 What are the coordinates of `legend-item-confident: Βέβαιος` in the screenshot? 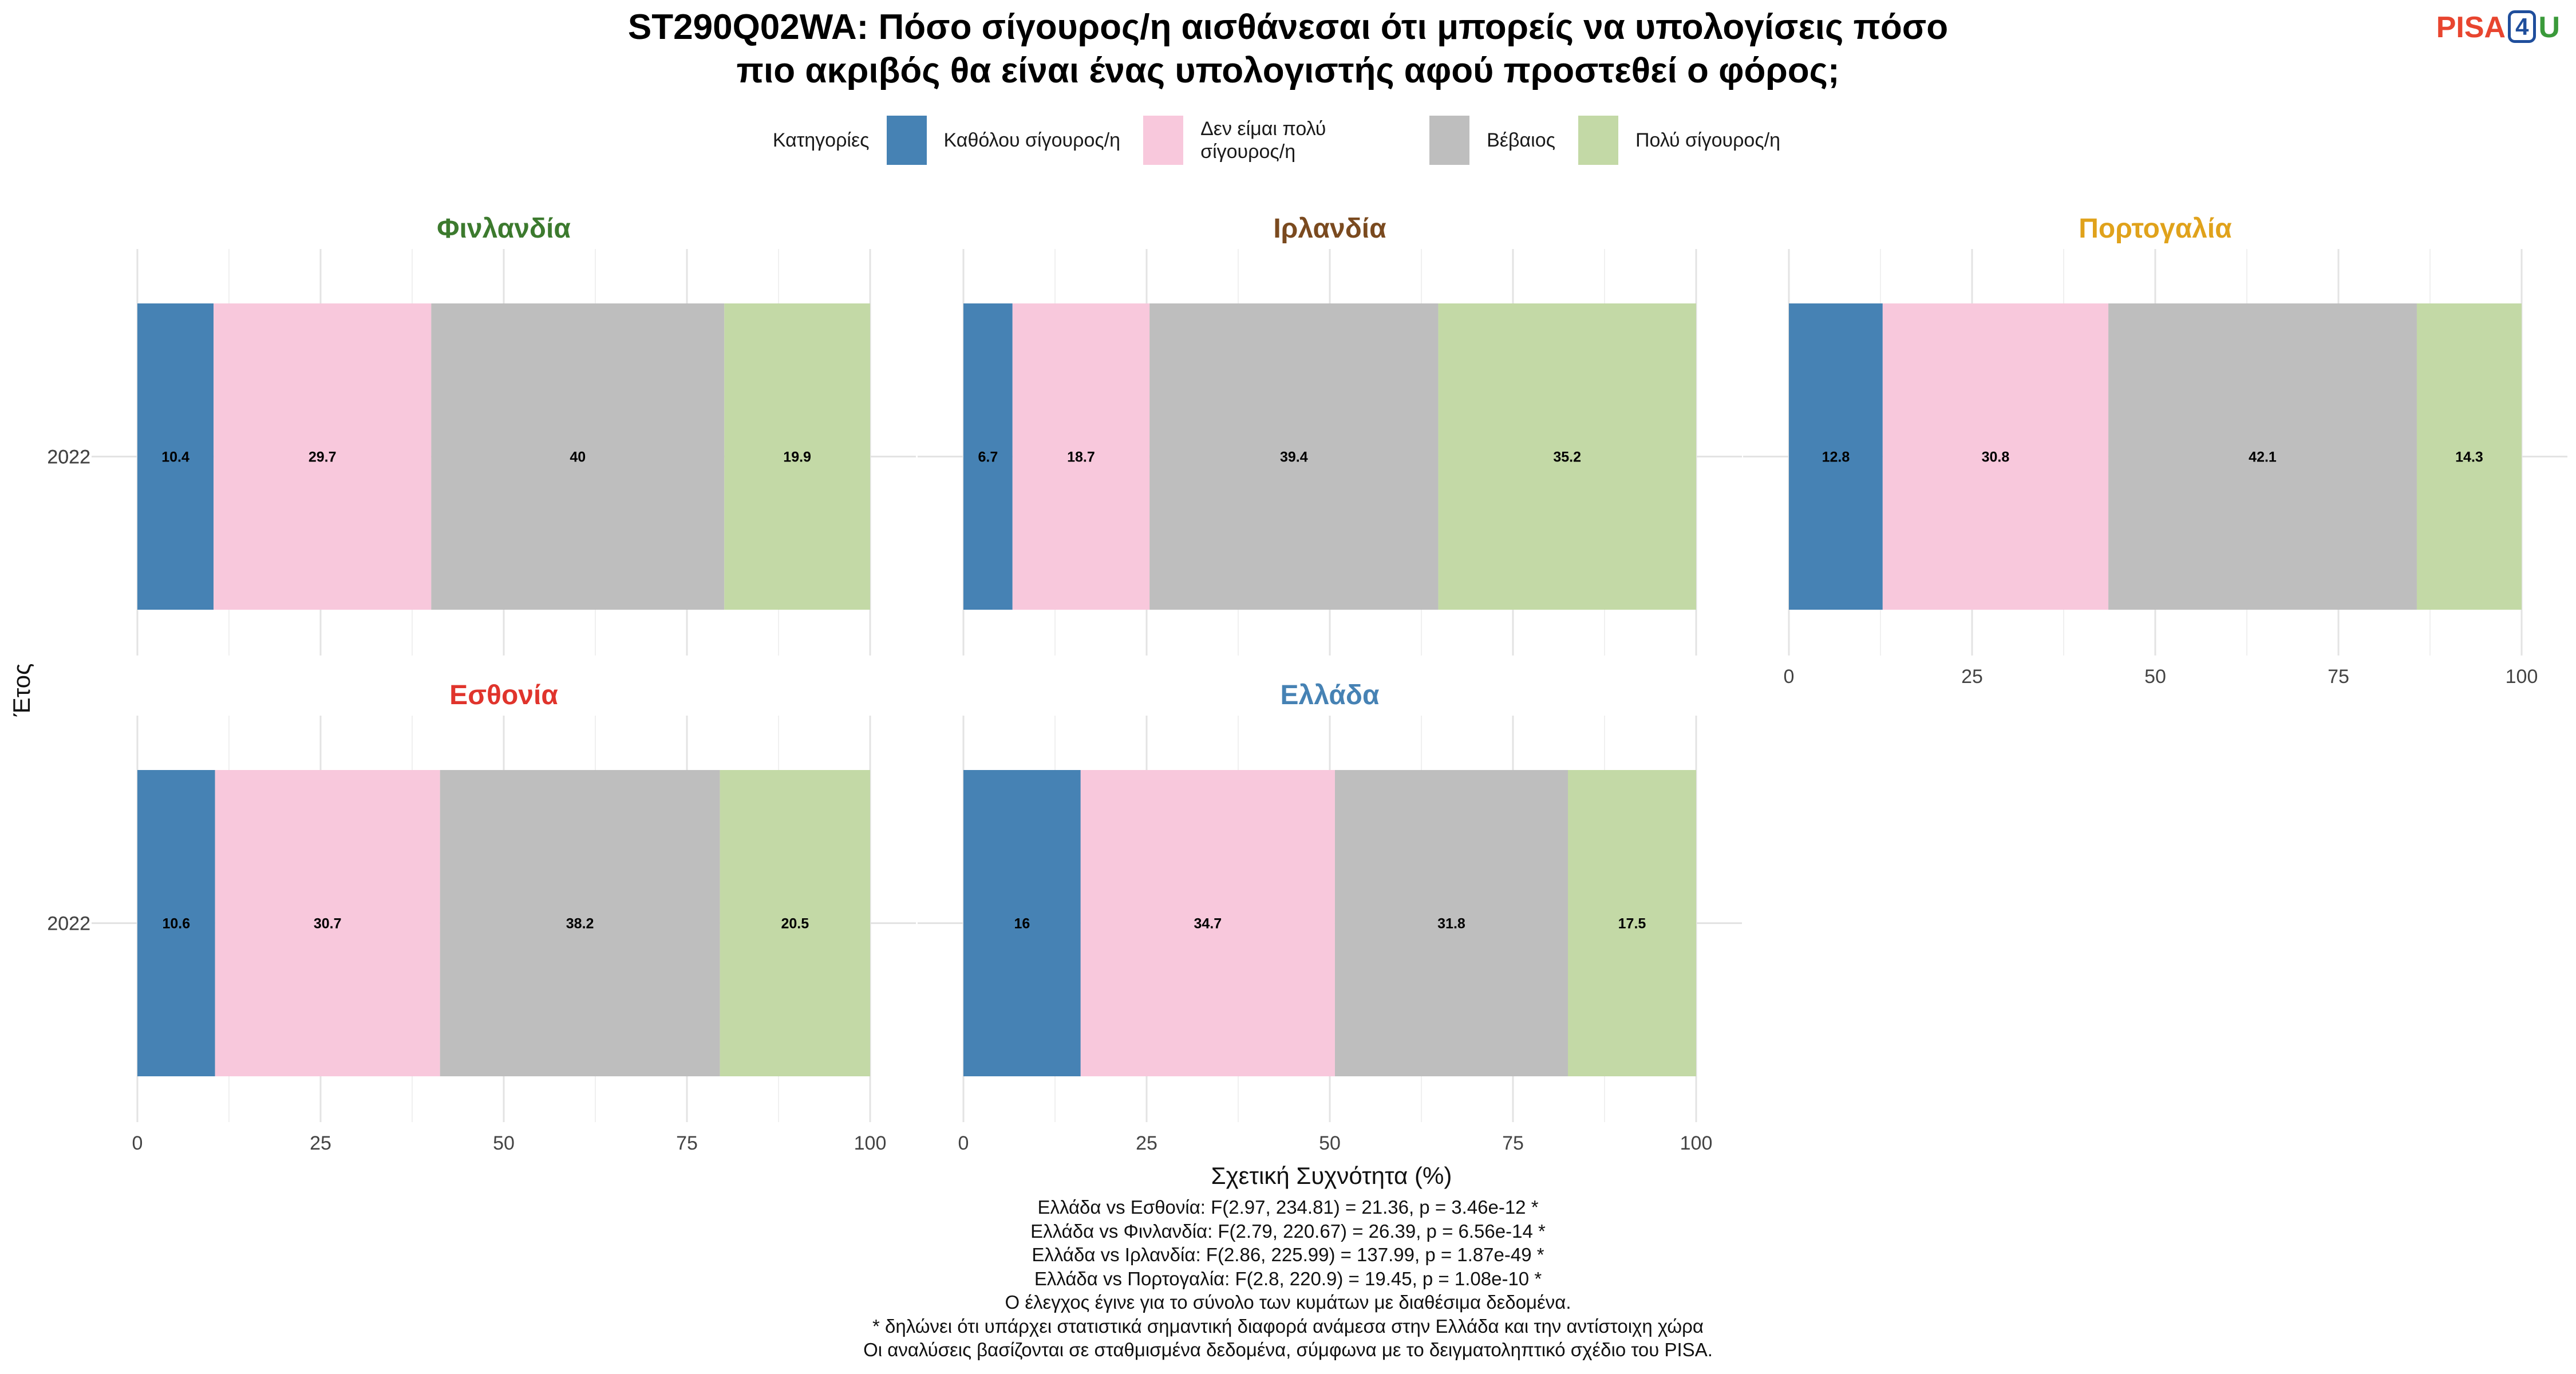 It's located at (1492, 140).